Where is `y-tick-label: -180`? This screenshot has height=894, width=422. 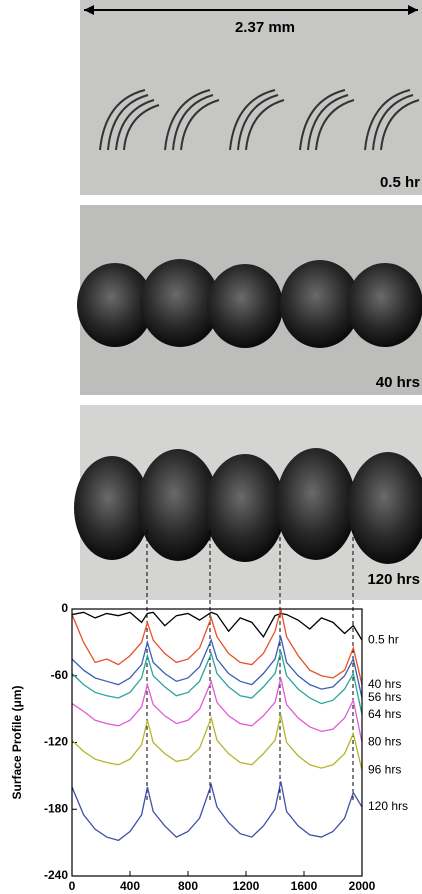
y-tick-label: -180 is located at coordinates (56, 808).